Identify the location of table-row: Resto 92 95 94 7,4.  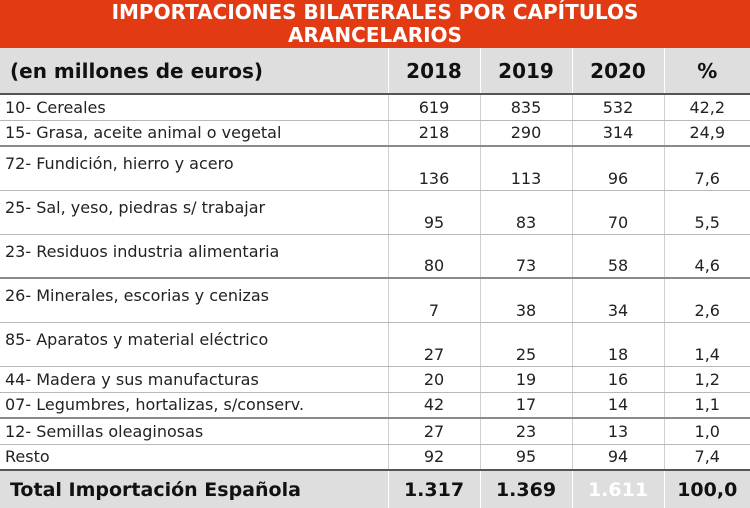
(375, 457).